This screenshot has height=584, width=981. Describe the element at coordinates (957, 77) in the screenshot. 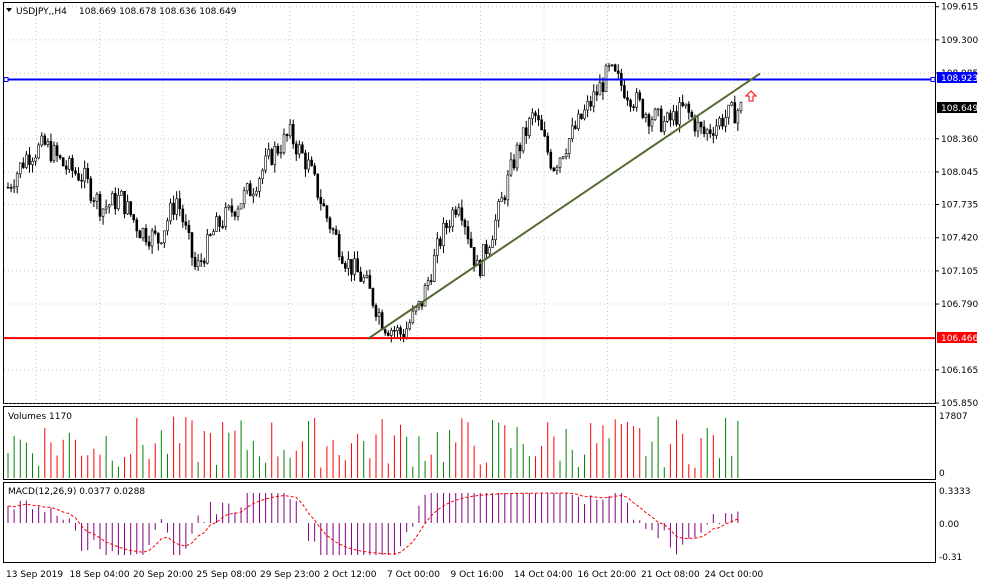

I see `blue-level-tag-bg` at that location.